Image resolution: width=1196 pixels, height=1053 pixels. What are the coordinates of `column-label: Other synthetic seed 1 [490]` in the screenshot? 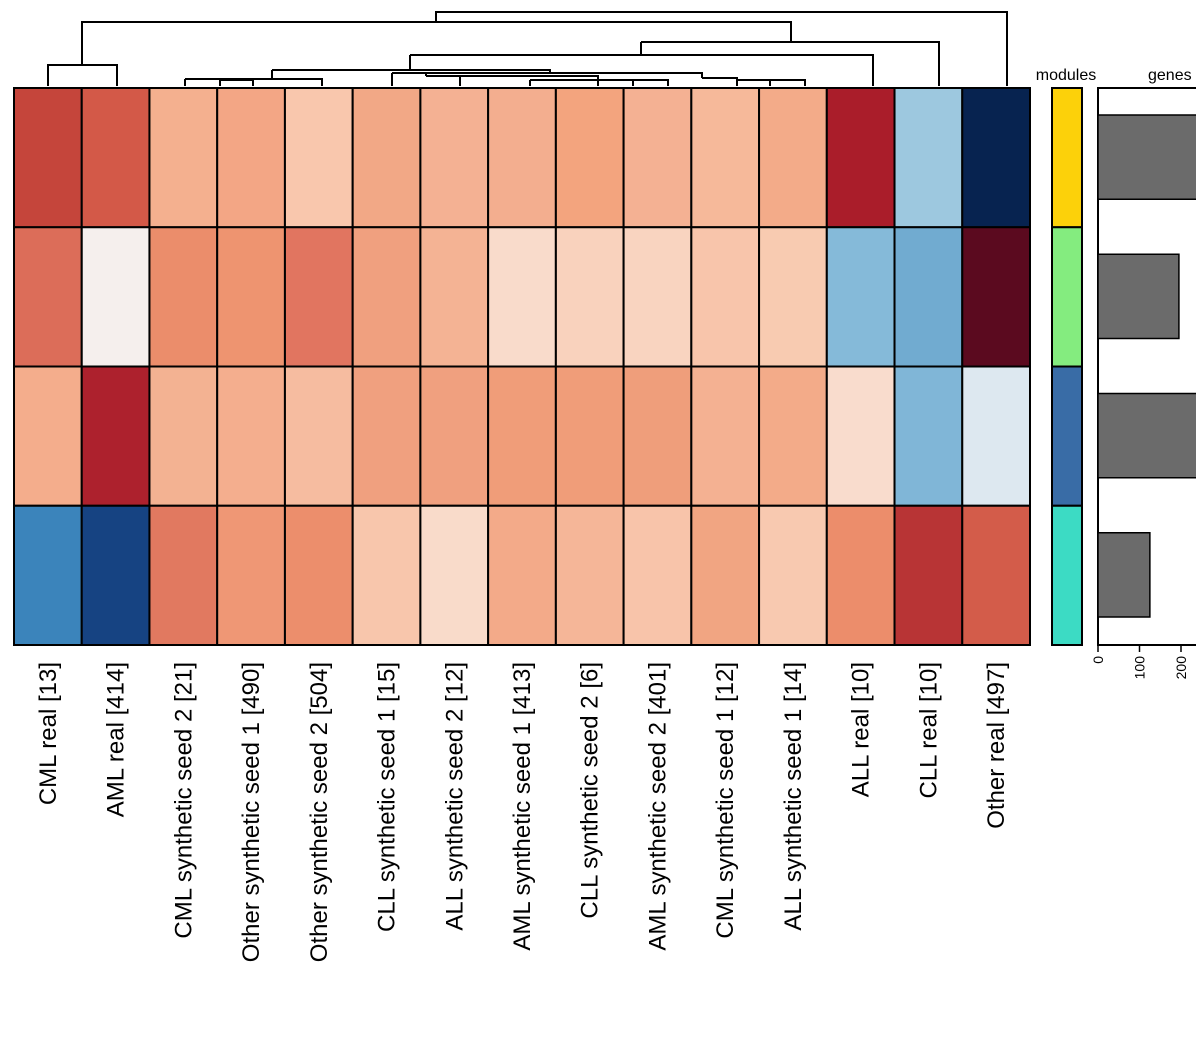 It's located at (251, 812).